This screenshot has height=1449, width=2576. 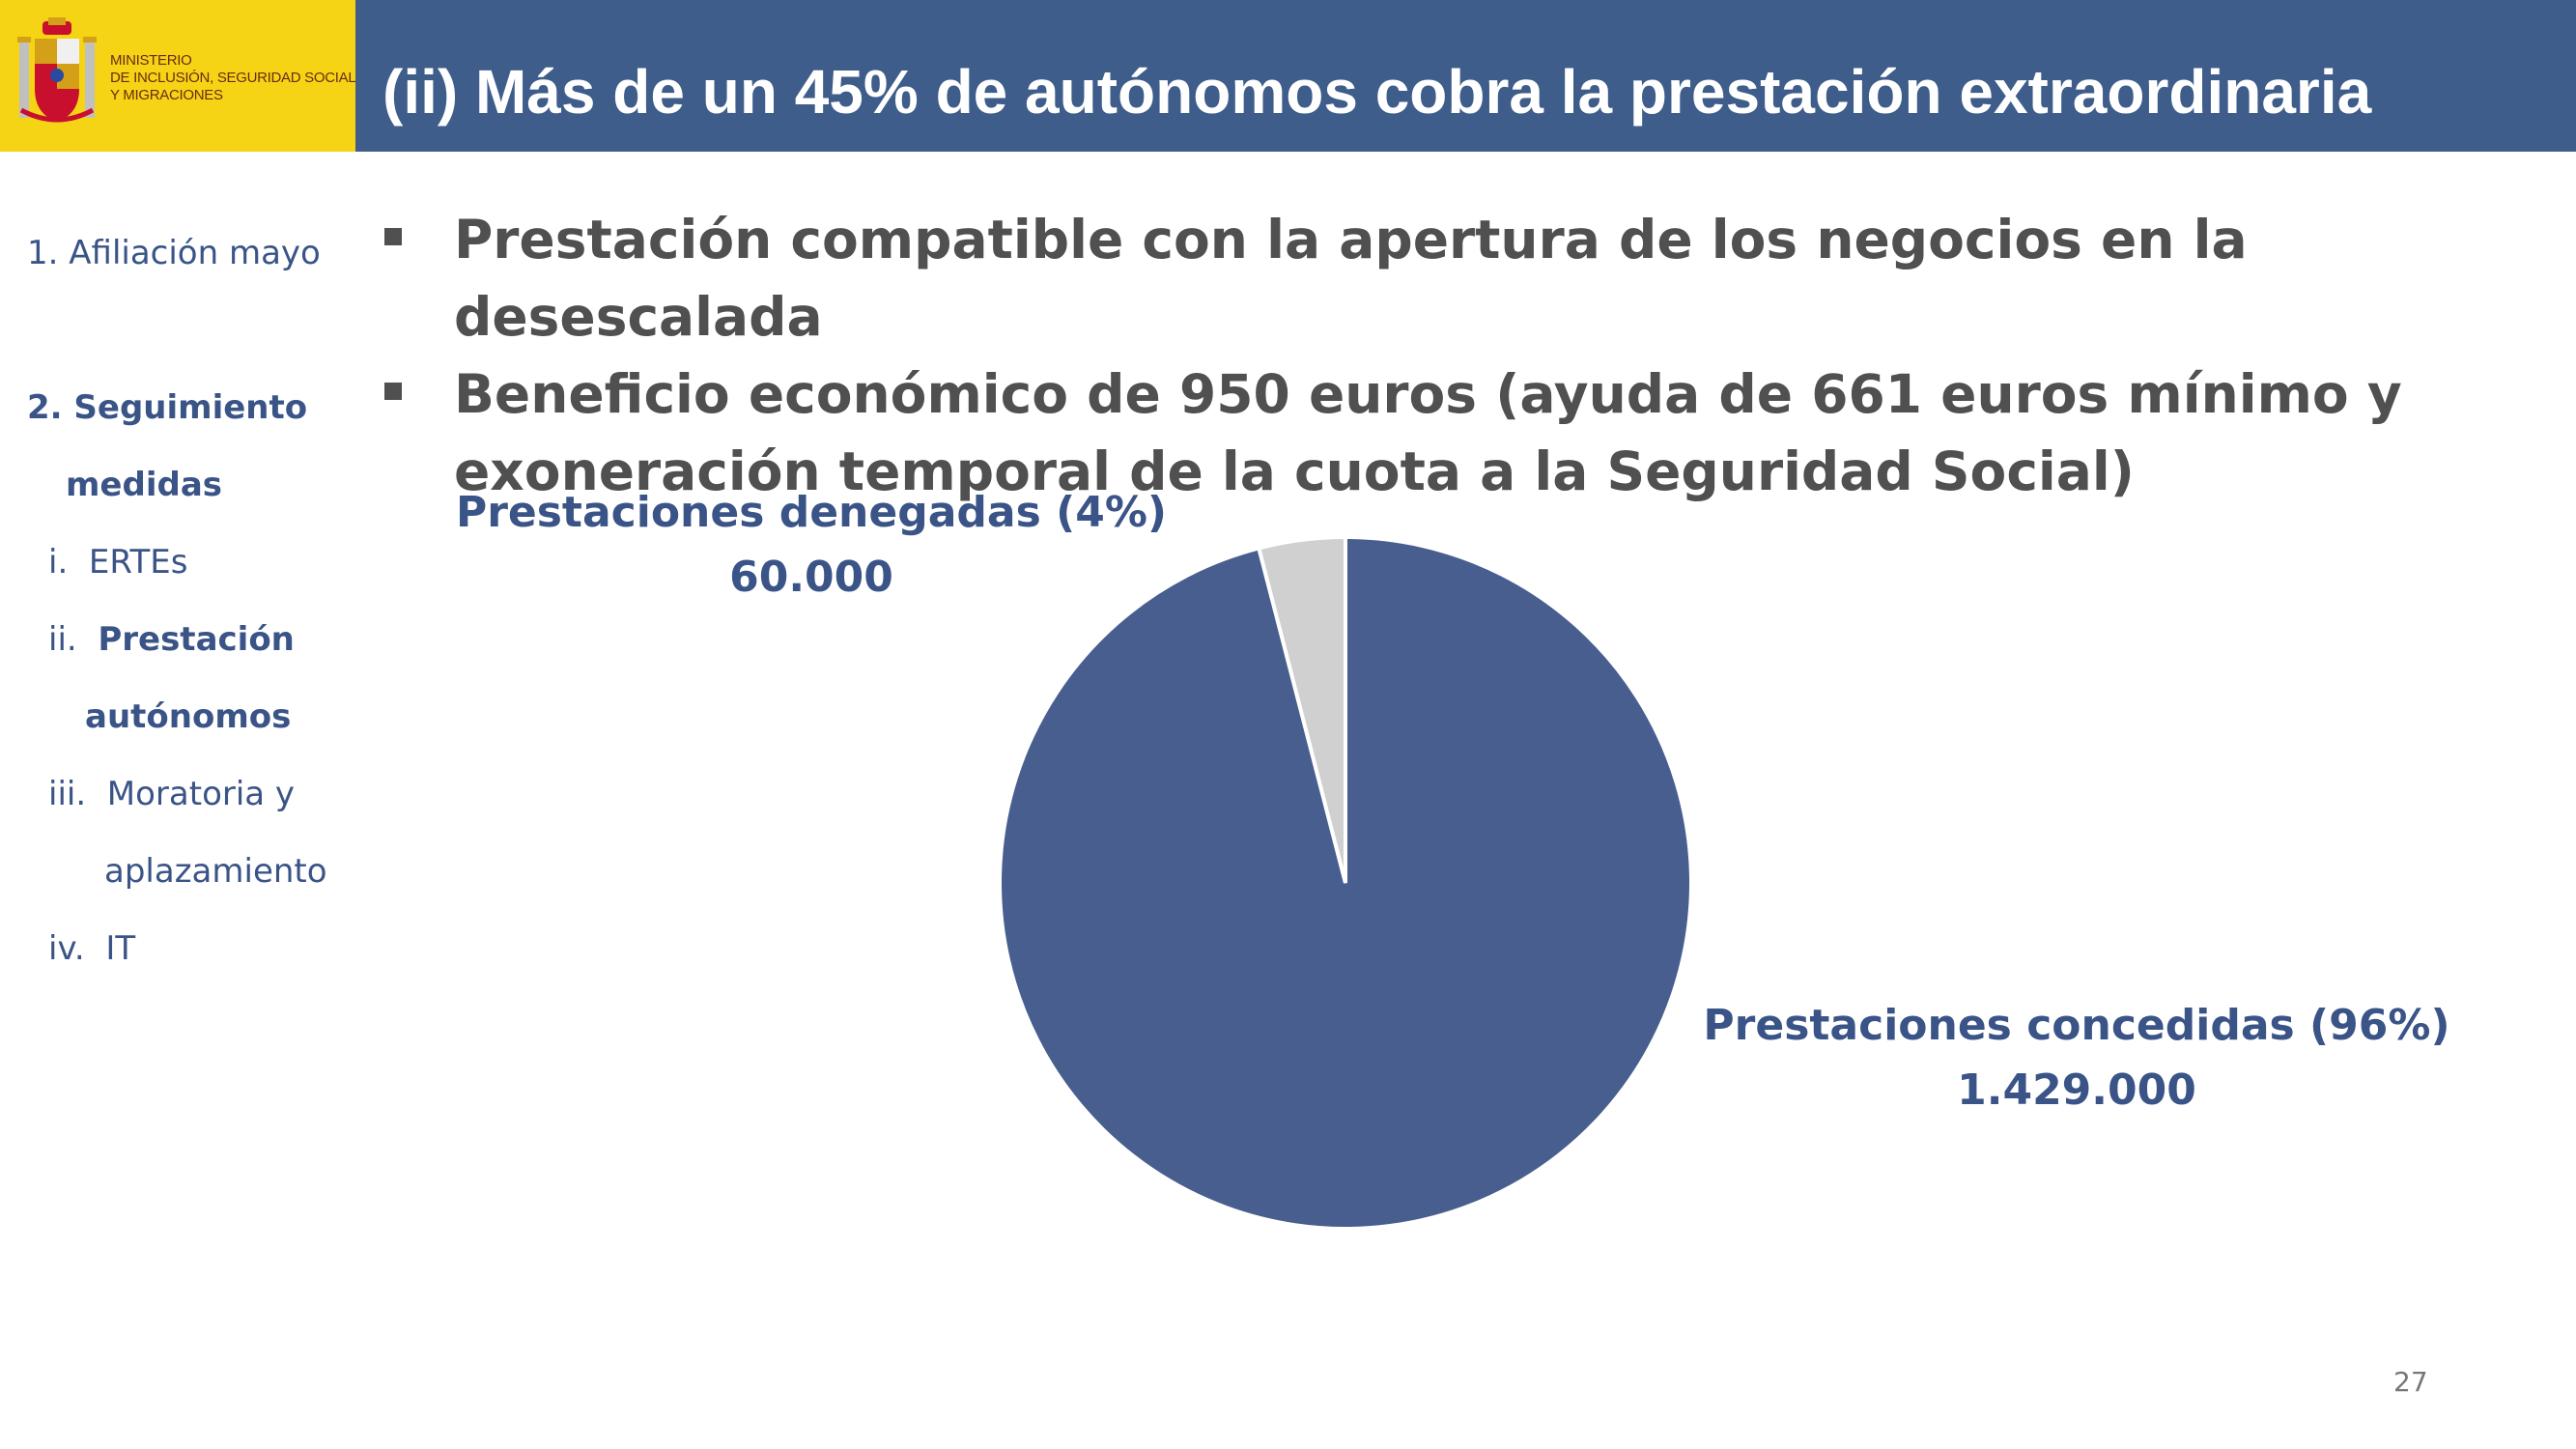 I want to click on pie-slices, so click(x=1345, y=882).